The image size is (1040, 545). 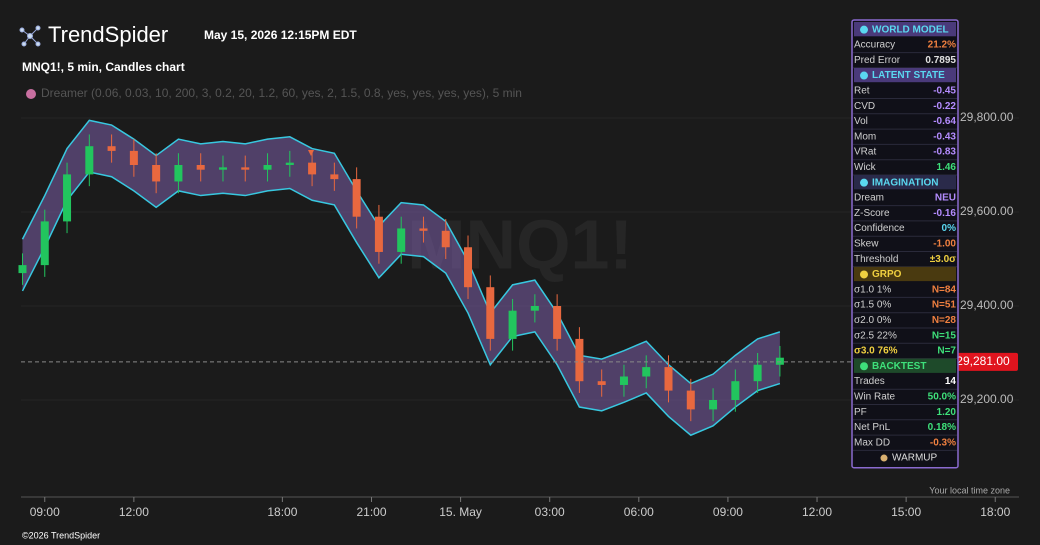 I want to click on x-tick-label: 03:00, so click(x=550, y=512).